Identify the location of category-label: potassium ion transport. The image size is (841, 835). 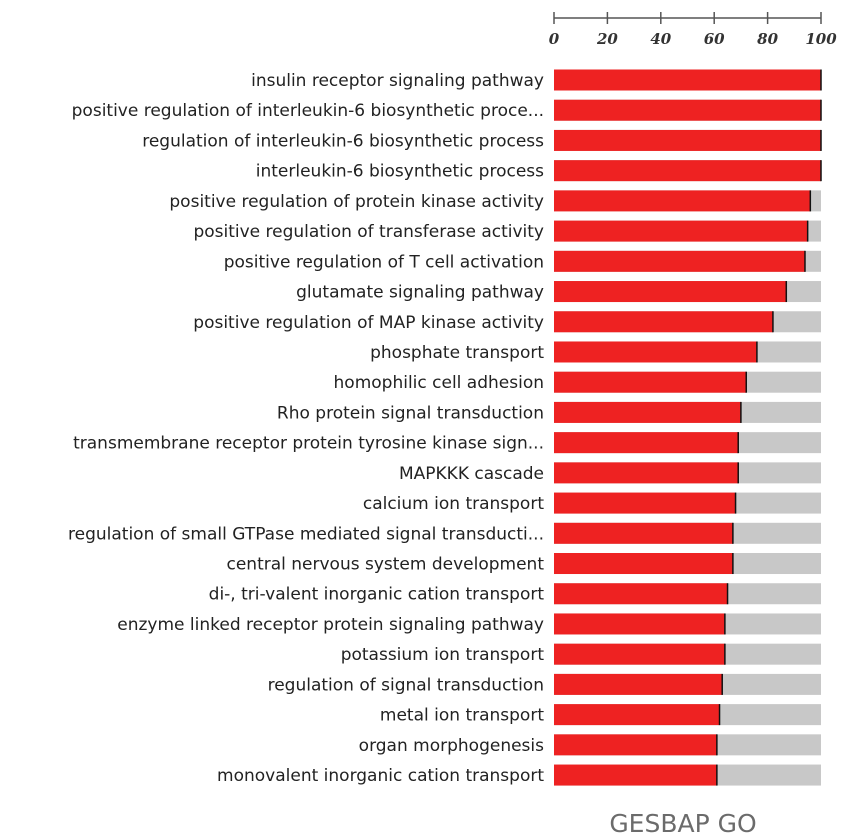
(443, 655).